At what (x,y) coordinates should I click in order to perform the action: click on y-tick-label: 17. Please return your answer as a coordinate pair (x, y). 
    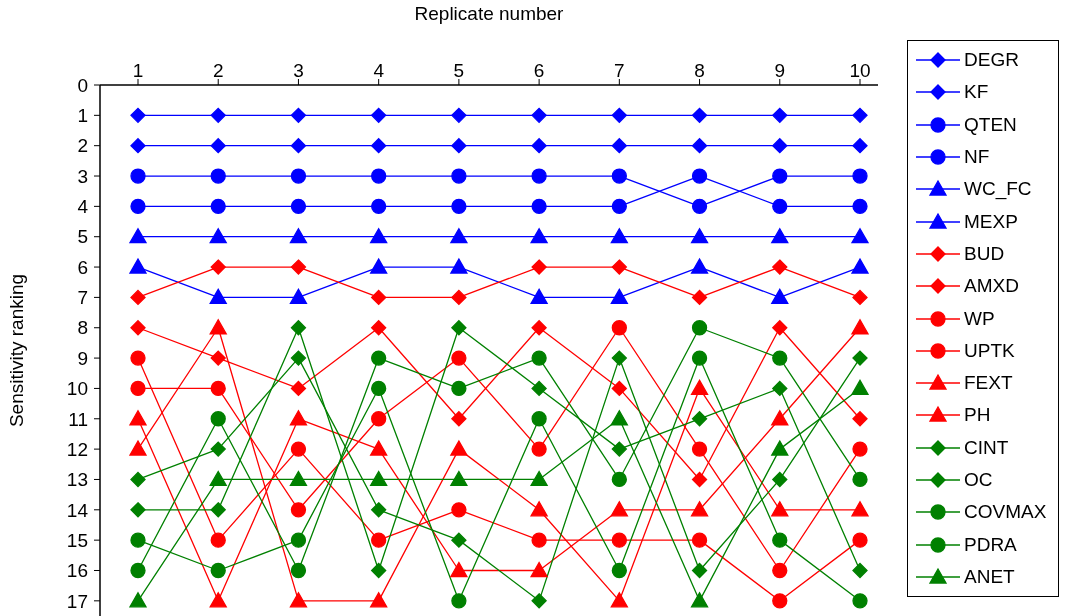
    Looking at the image, I should click on (77, 601).